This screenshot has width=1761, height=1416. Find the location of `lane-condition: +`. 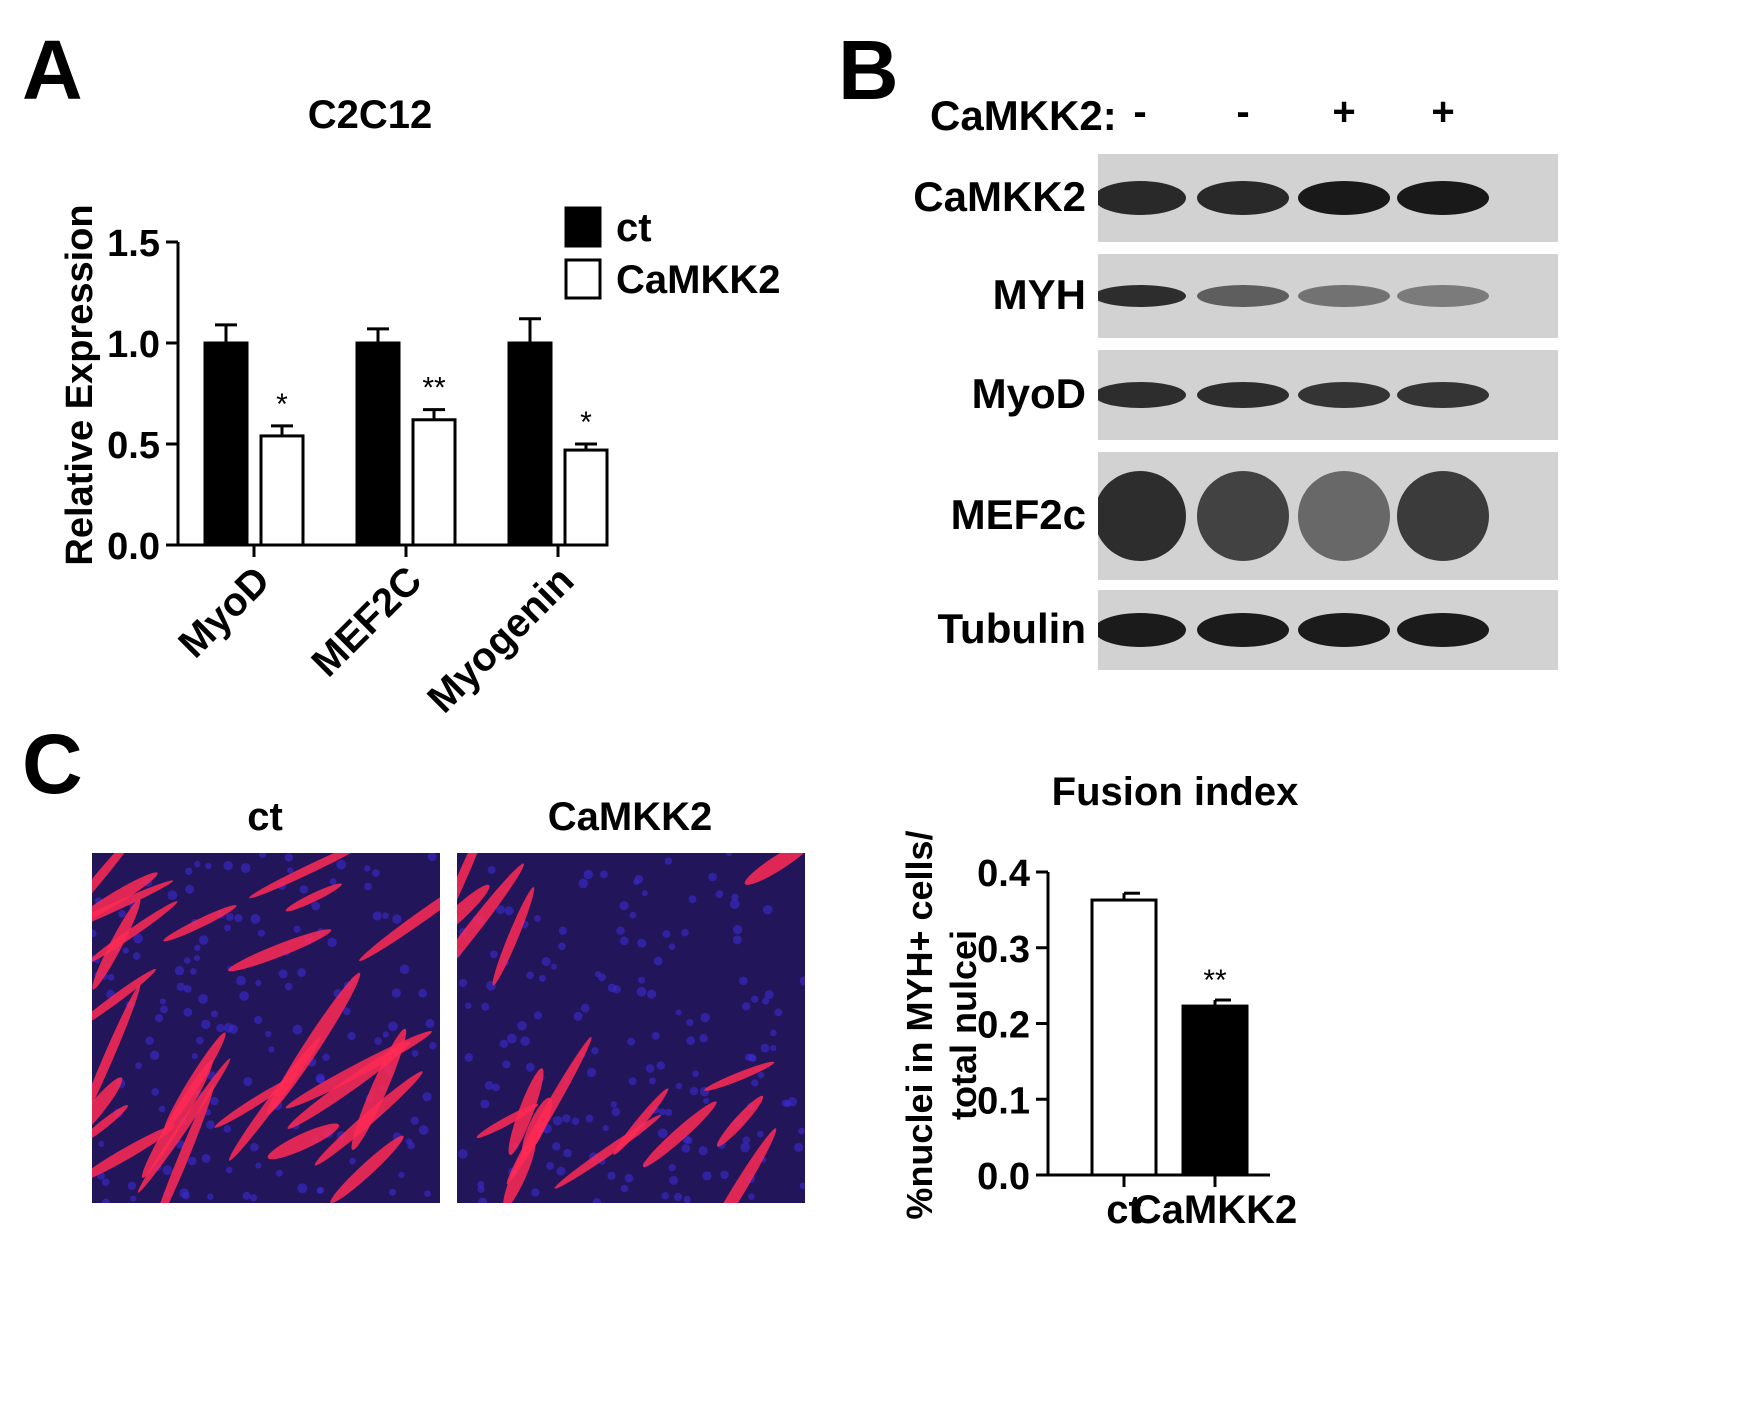

lane-condition: + is located at coordinates (1344, 112).